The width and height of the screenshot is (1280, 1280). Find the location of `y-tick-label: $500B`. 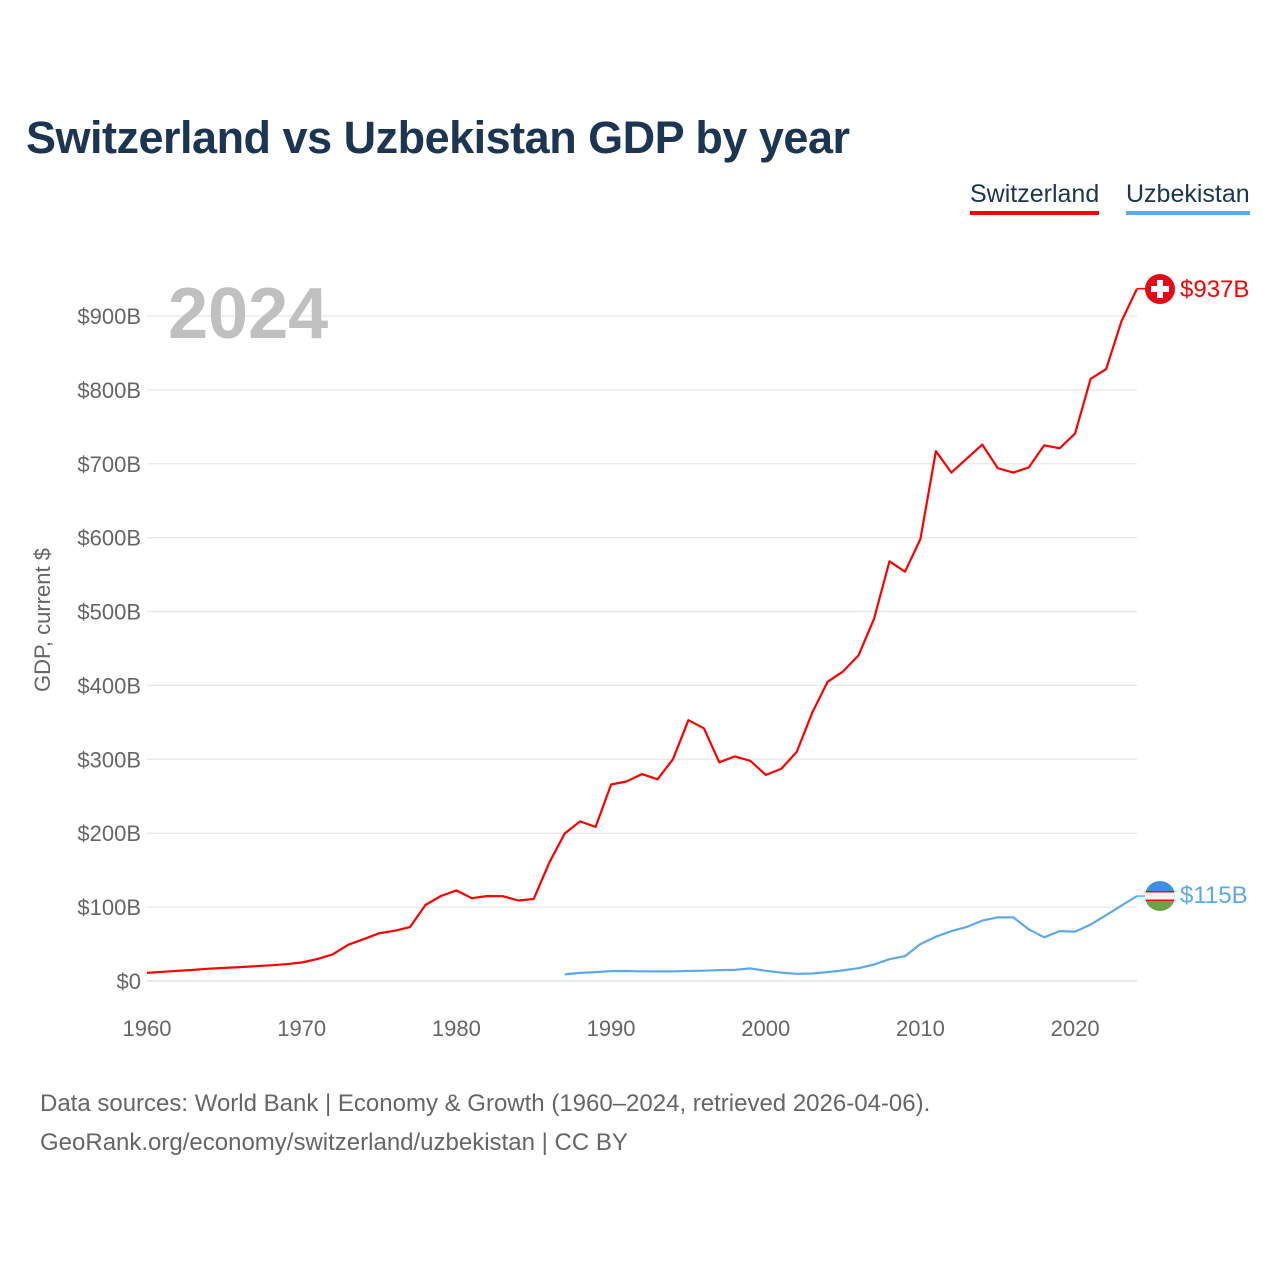

y-tick-label: $500B is located at coordinates (109, 612).